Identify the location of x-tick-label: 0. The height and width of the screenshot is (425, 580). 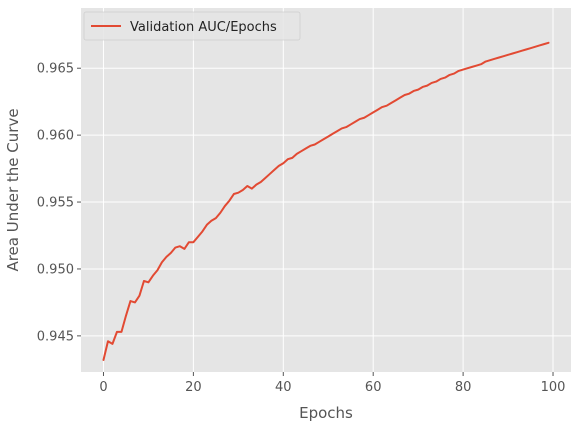
(103, 387).